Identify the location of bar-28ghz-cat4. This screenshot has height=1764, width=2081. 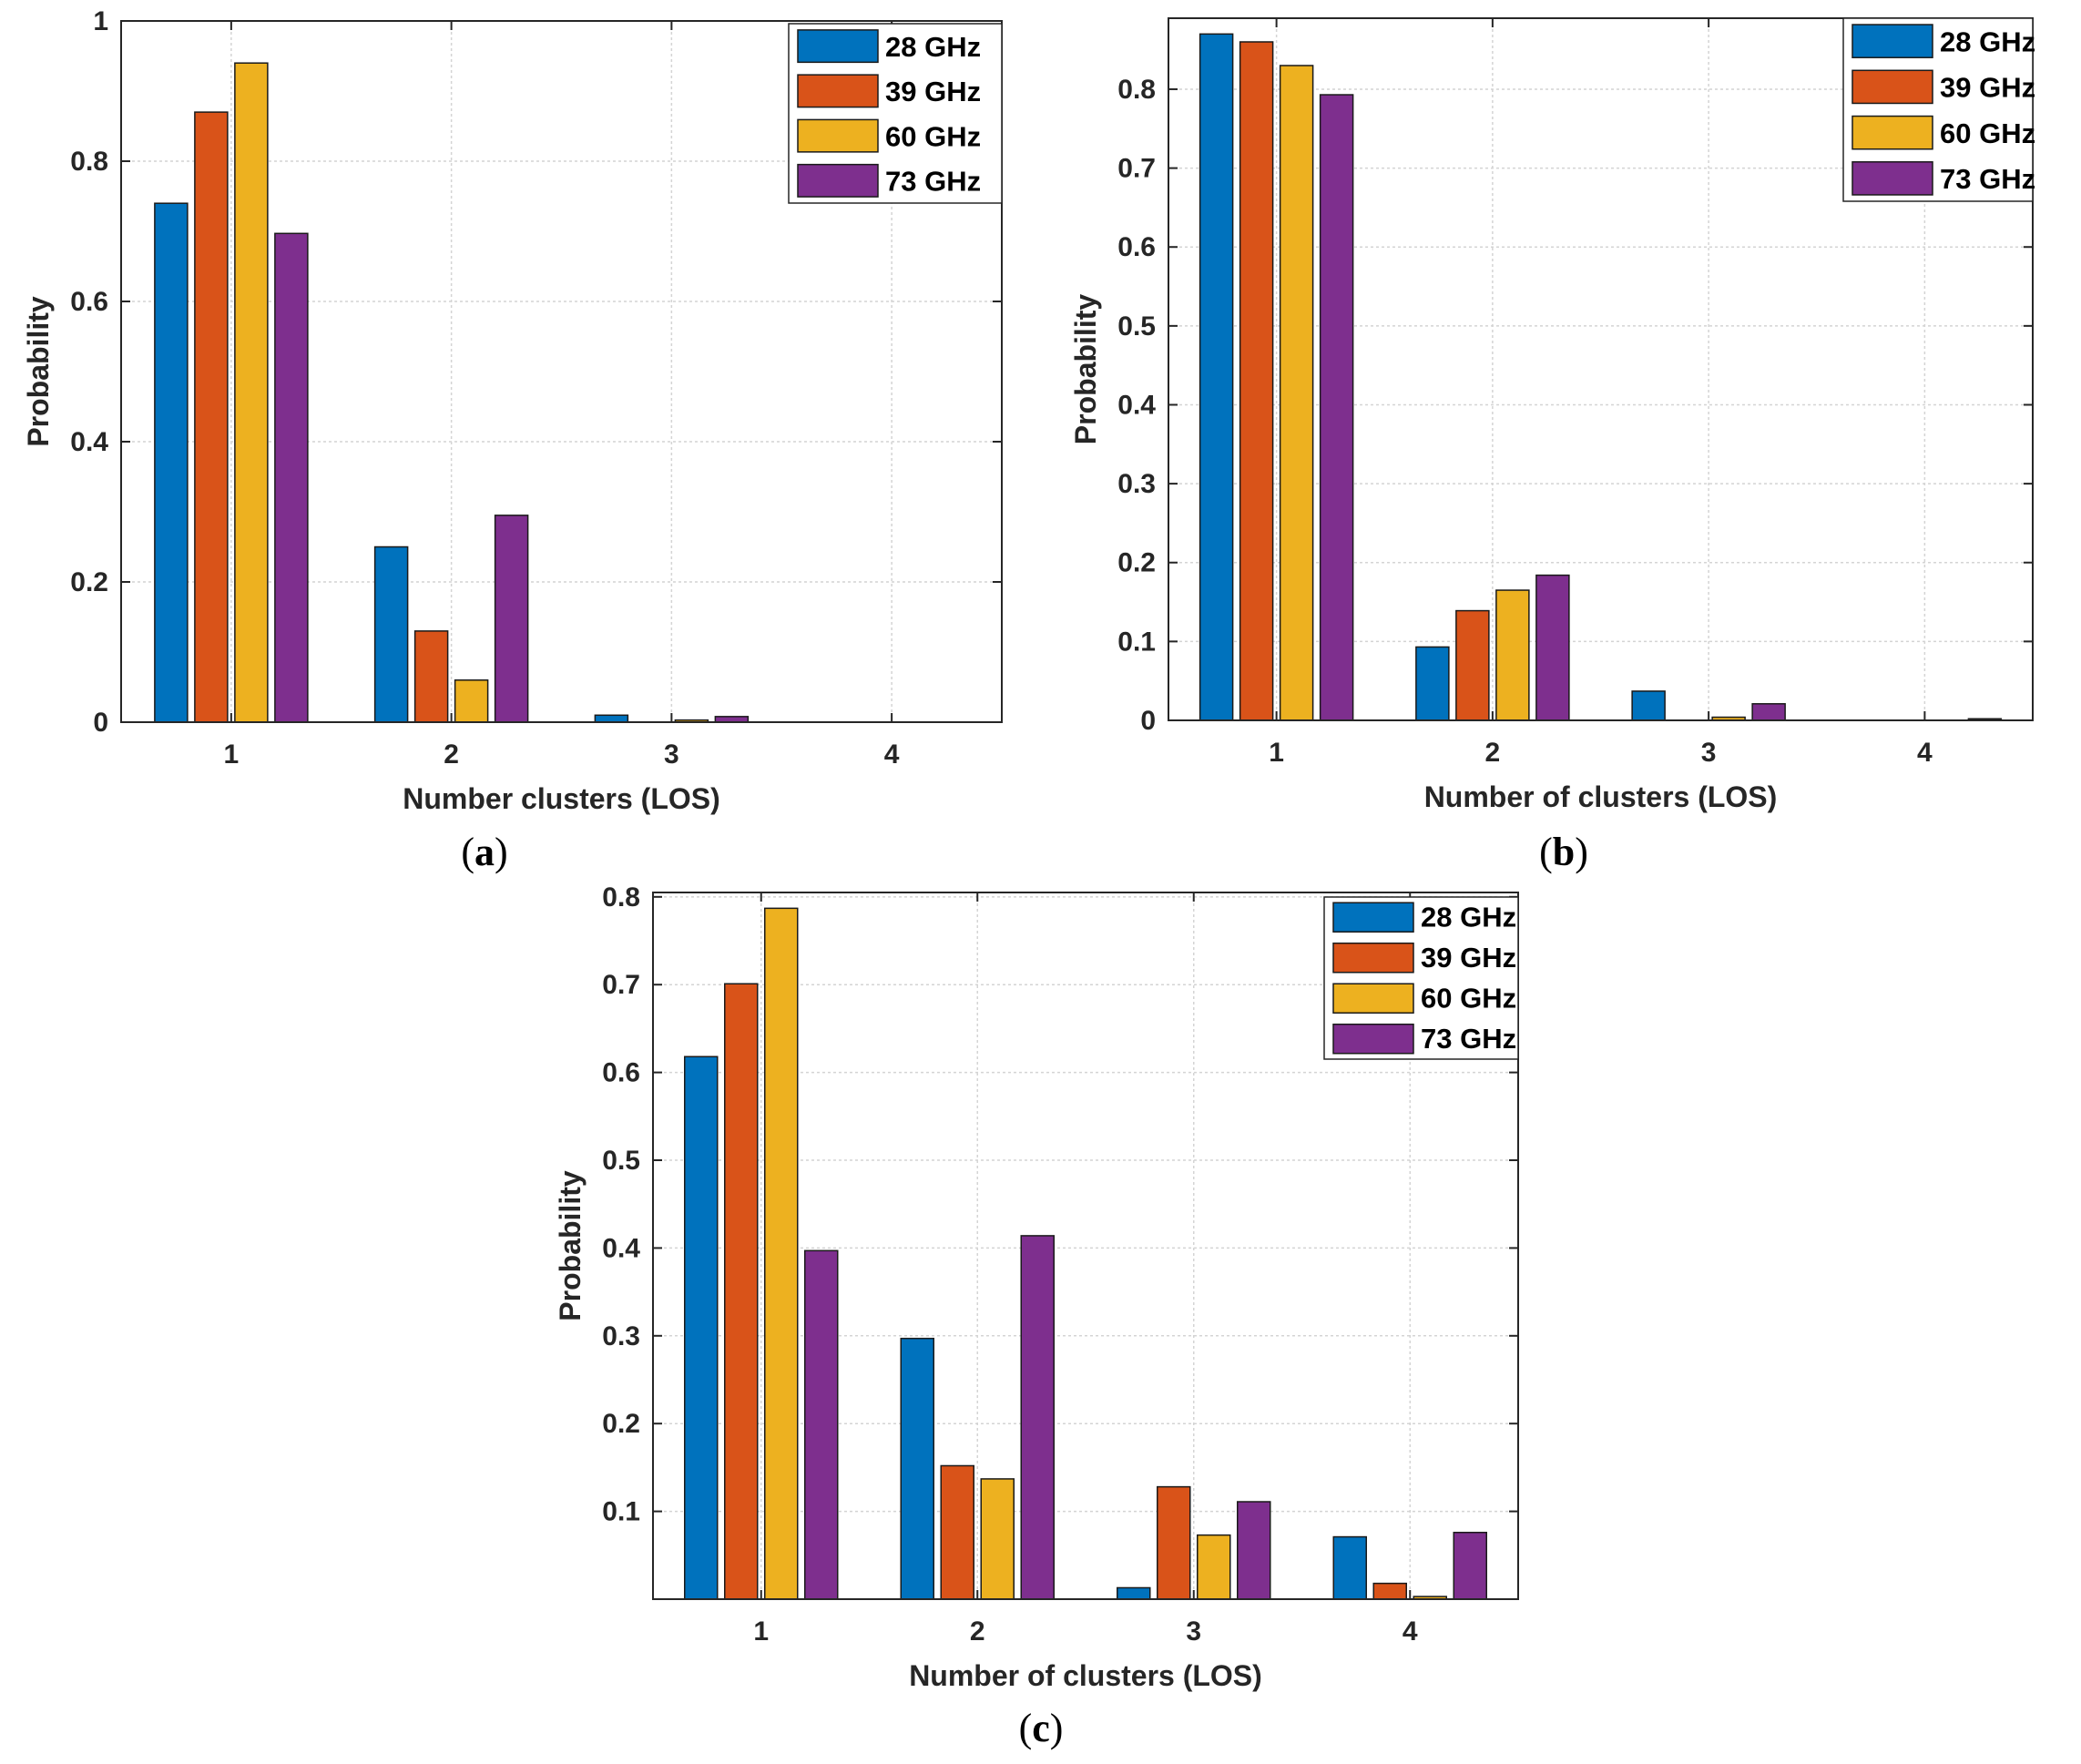
(1349, 1567).